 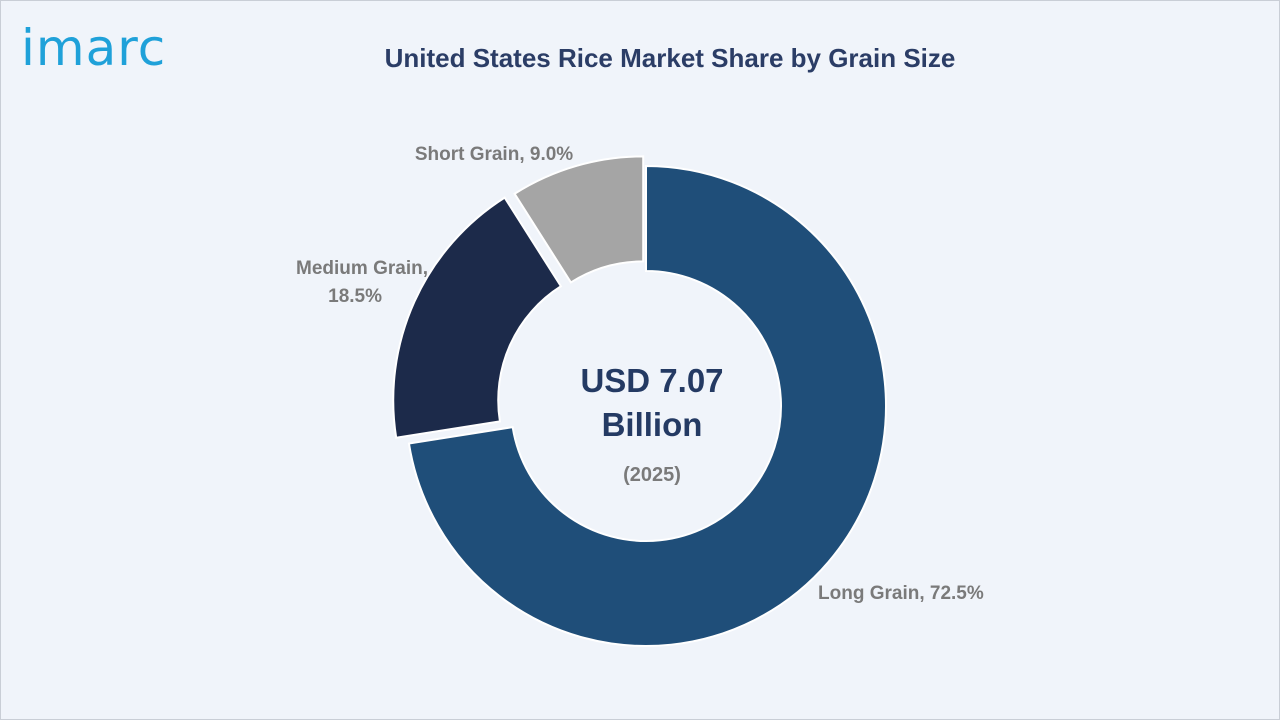 I want to click on slice-label-short-grain: Short Grain, 9.0%, so click(x=494, y=154).